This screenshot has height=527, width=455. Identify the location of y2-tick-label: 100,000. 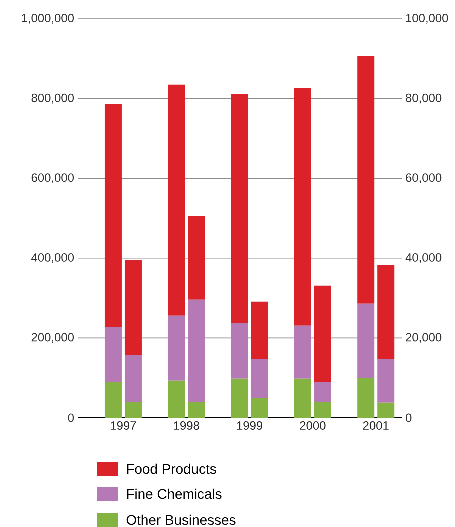
(427, 19).